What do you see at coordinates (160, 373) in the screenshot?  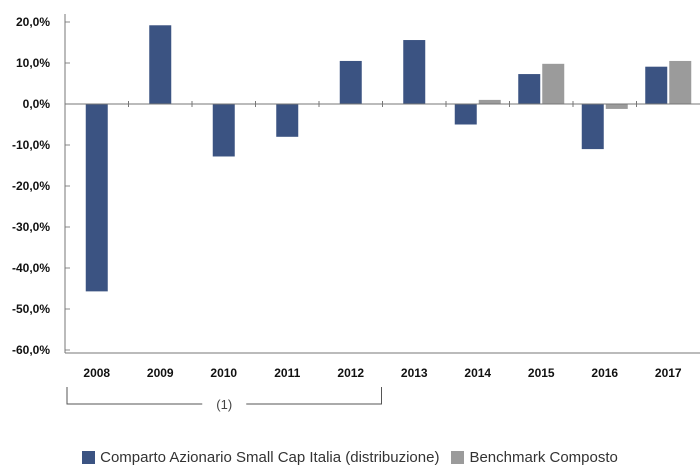 I see `x-tick-label: 2009` at bounding box center [160, 373].